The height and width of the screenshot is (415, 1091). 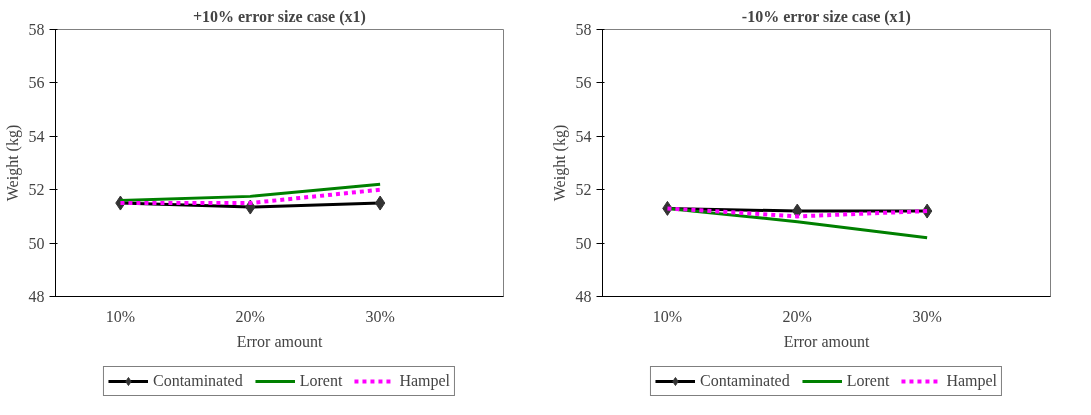 What do you see at coordinates (826, 16) in the screenshot?
I see `chart-title: -10% error size case (x1)` at bounding box center [826, 16].